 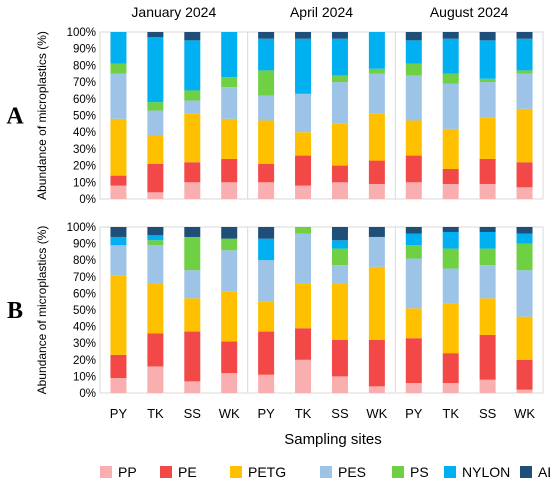 What do you see at coordinates (419, 472) in the screenshot?
I see `legend-label-ps: PS` at bounding box center [419, 472].